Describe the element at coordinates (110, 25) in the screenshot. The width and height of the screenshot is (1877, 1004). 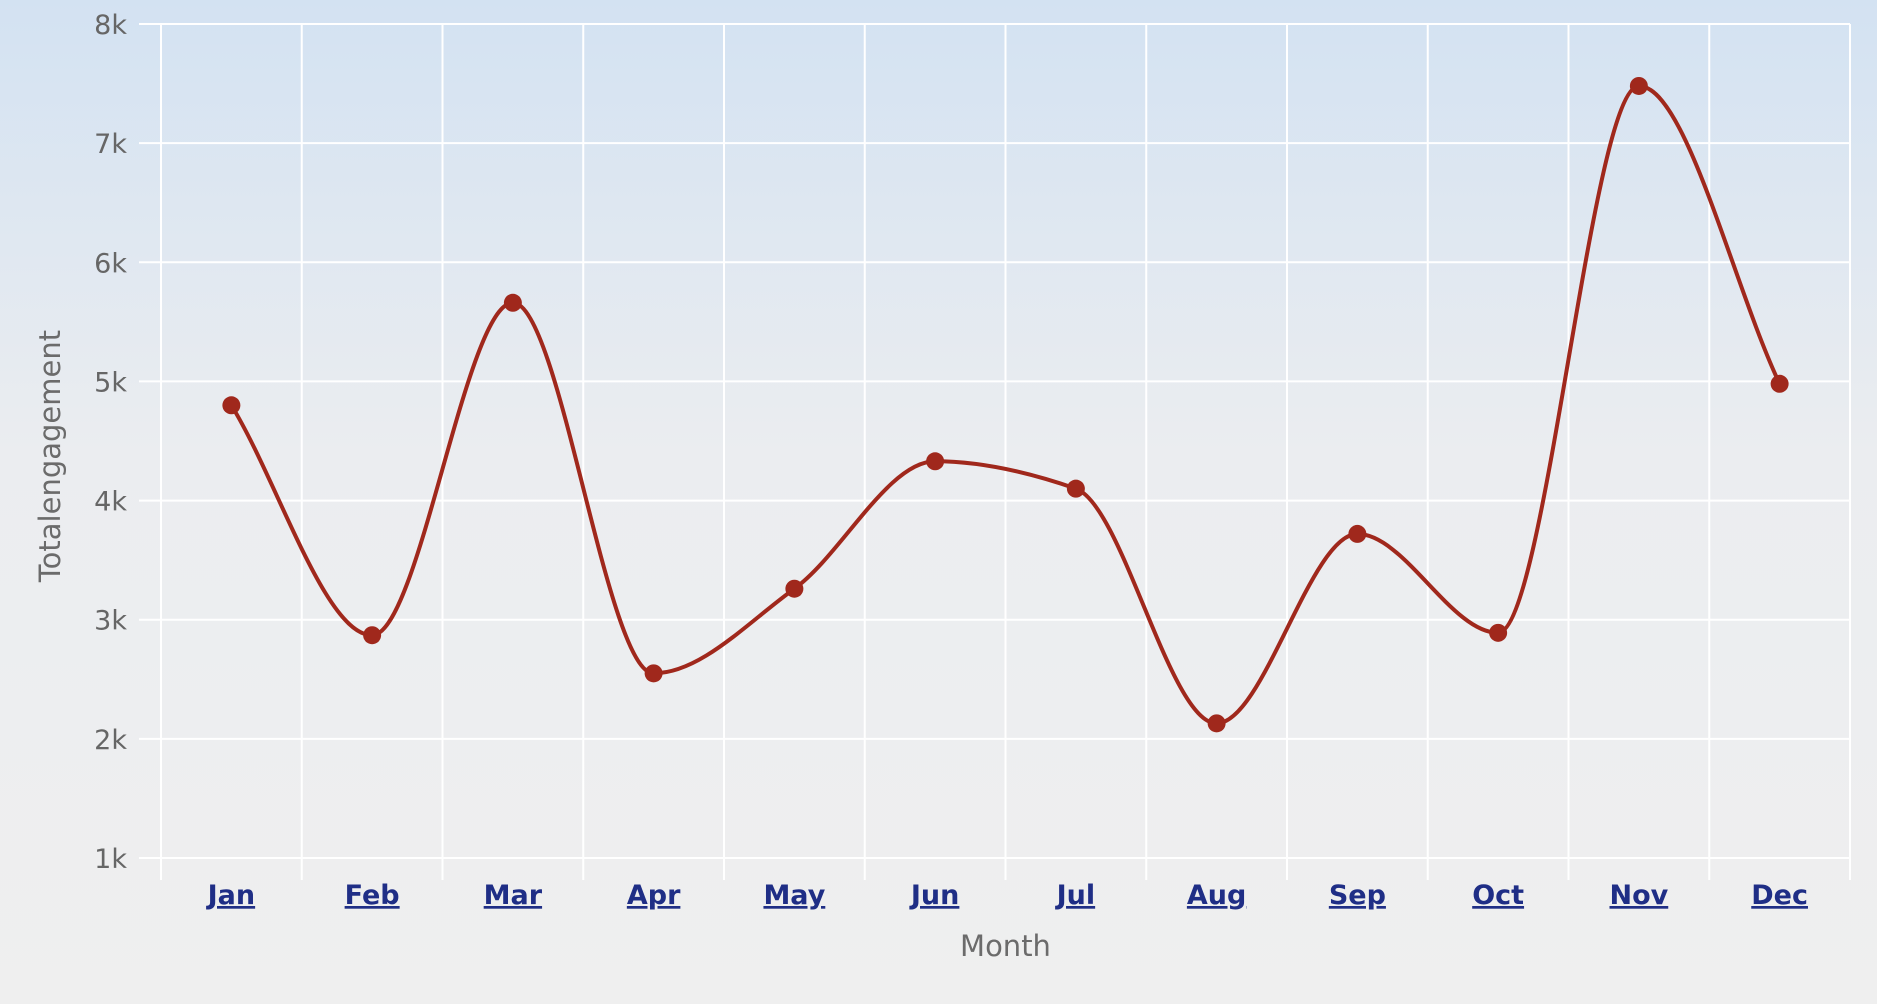
I see `y-tick-label: 8k` at that location.